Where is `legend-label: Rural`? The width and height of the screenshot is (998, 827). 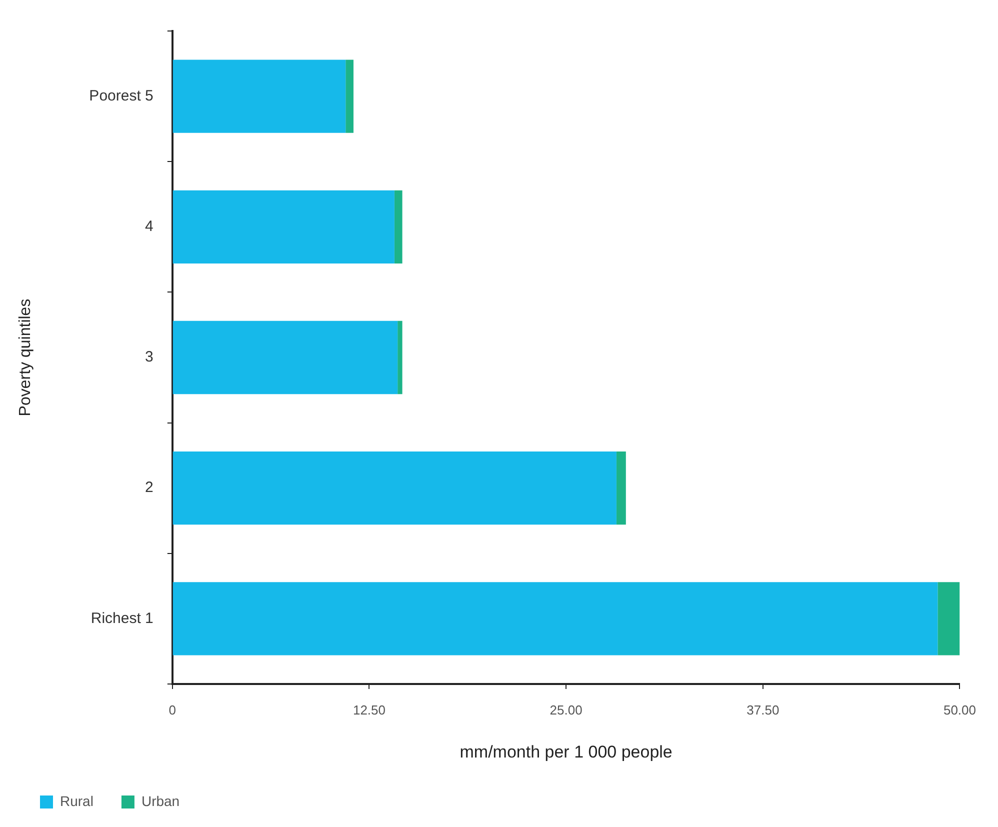 legend-label: Rural is located at coordinates (77, 800).